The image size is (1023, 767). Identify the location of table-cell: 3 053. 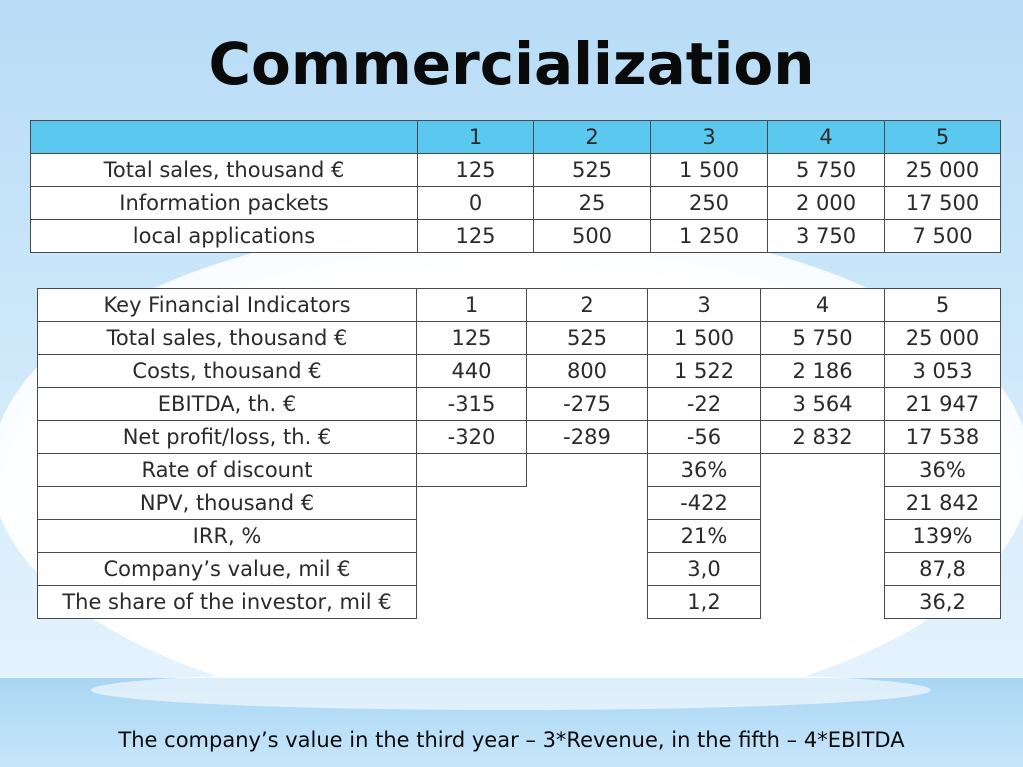
(942, 371).